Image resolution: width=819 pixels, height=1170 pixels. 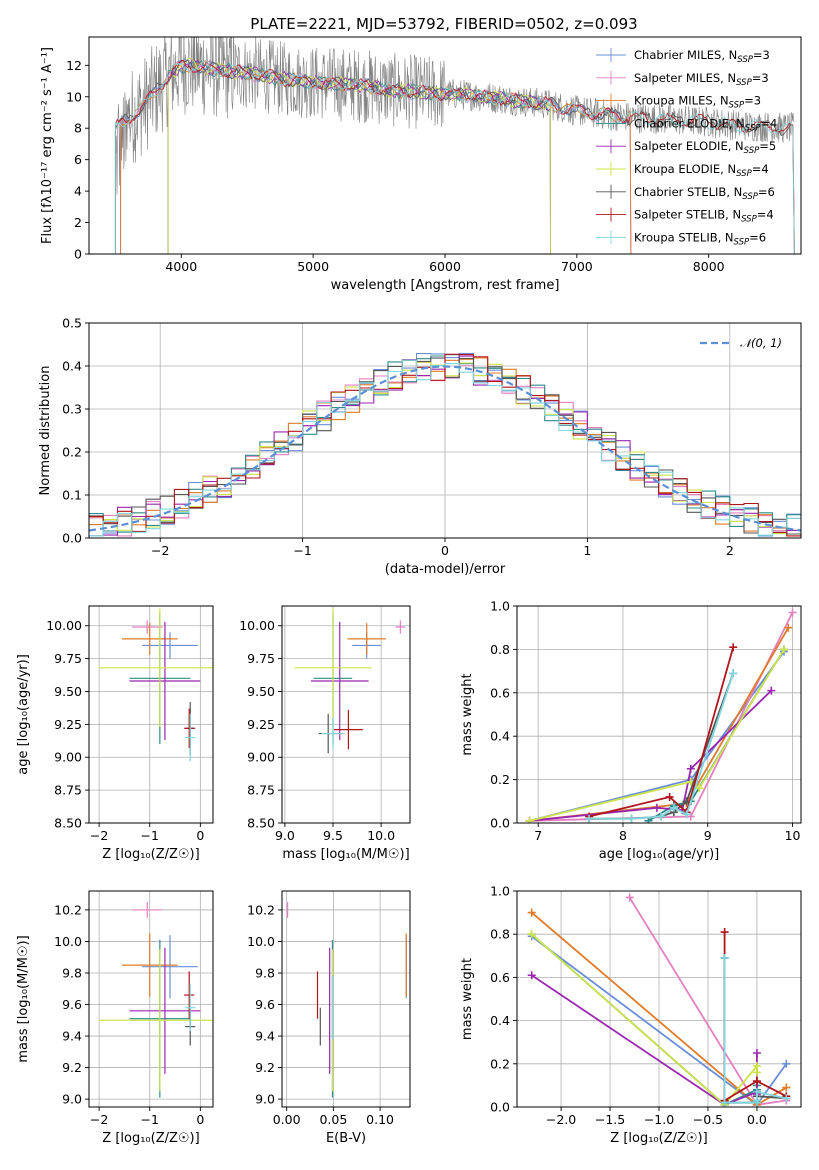 What do you see at coordinates (704, 216) in the screenshot?
I see `legend-label: Salpeter STELIB, NSSP=4` at bounding box center [704, 216].